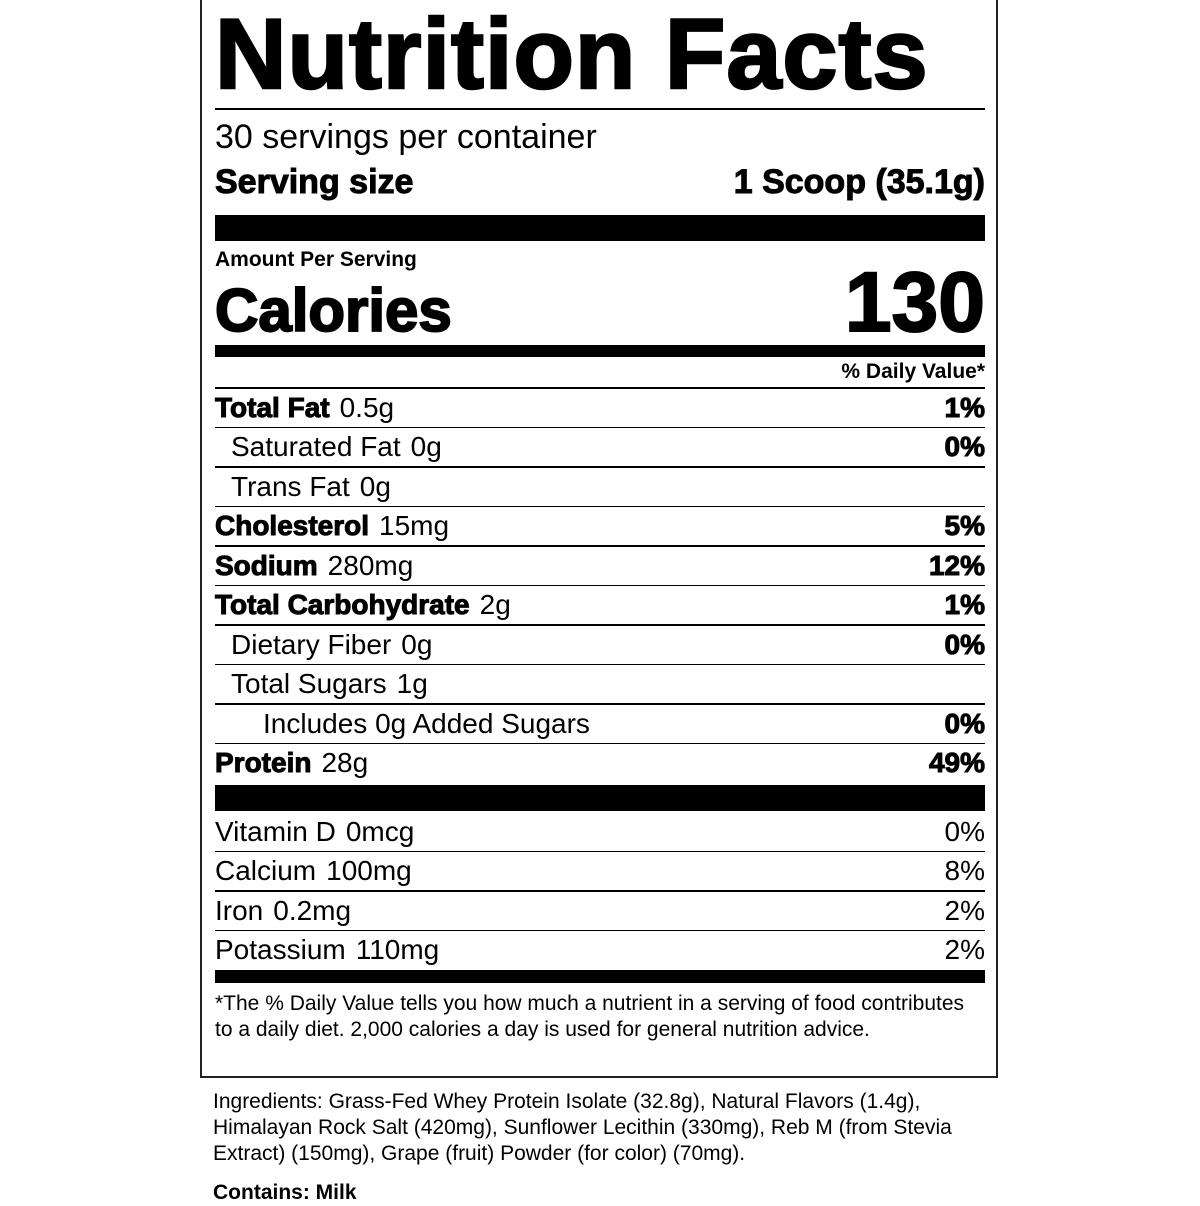 Image resolution: width=1200 pixels, height=1206 pixels. I want to click on nutrient-name: Cholesterol 15mg, so click(332, 526).